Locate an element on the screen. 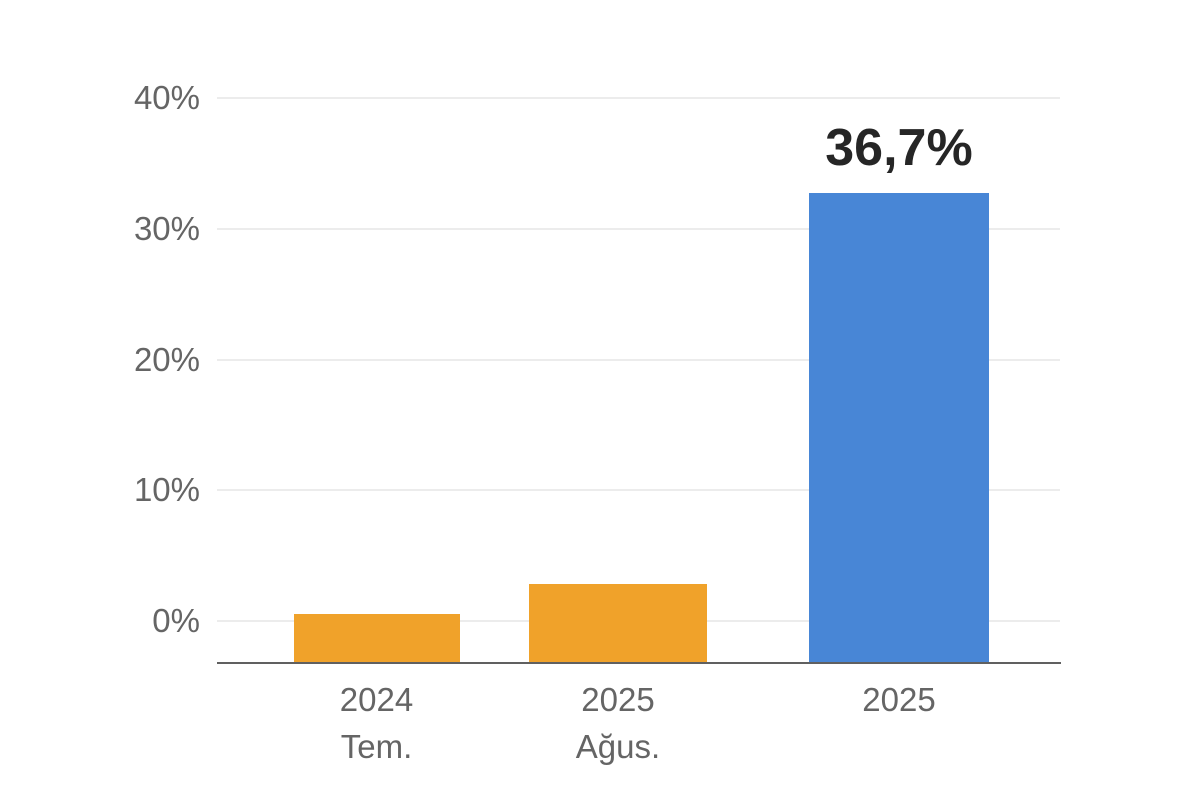 The image size is (1200, 800). y-tick-label-10%: 10% is located at coordinates (166, 490).